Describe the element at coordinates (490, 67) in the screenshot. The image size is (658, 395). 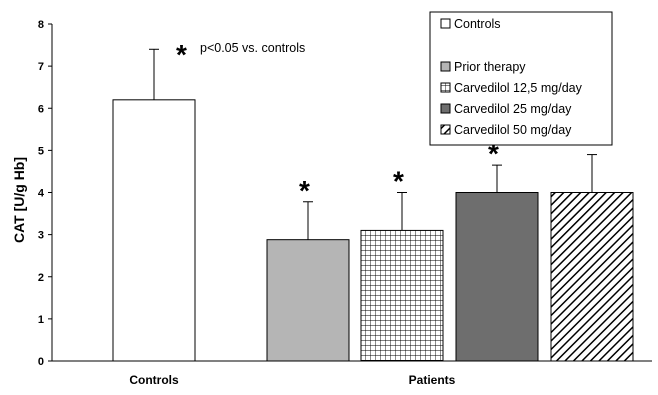
I see `legend-label: Prior therapy` at that location.